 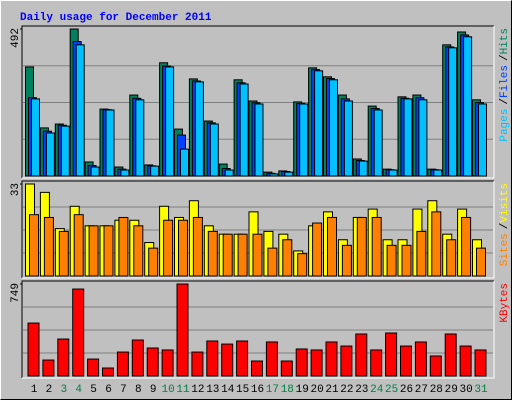 I want to click on y-tick-label: 33, so click(x=16, y=189).